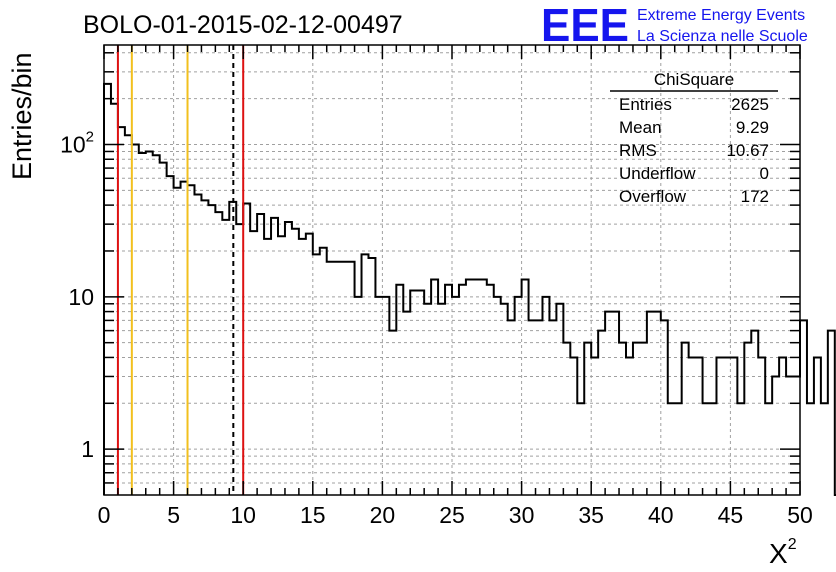 Image resolution: width=836 pixels, height=572 pixels. What do you see at coordinates (731, 515) in the screenshot?
I see `x-tick-label: 45` at bounding box center [731, 515].